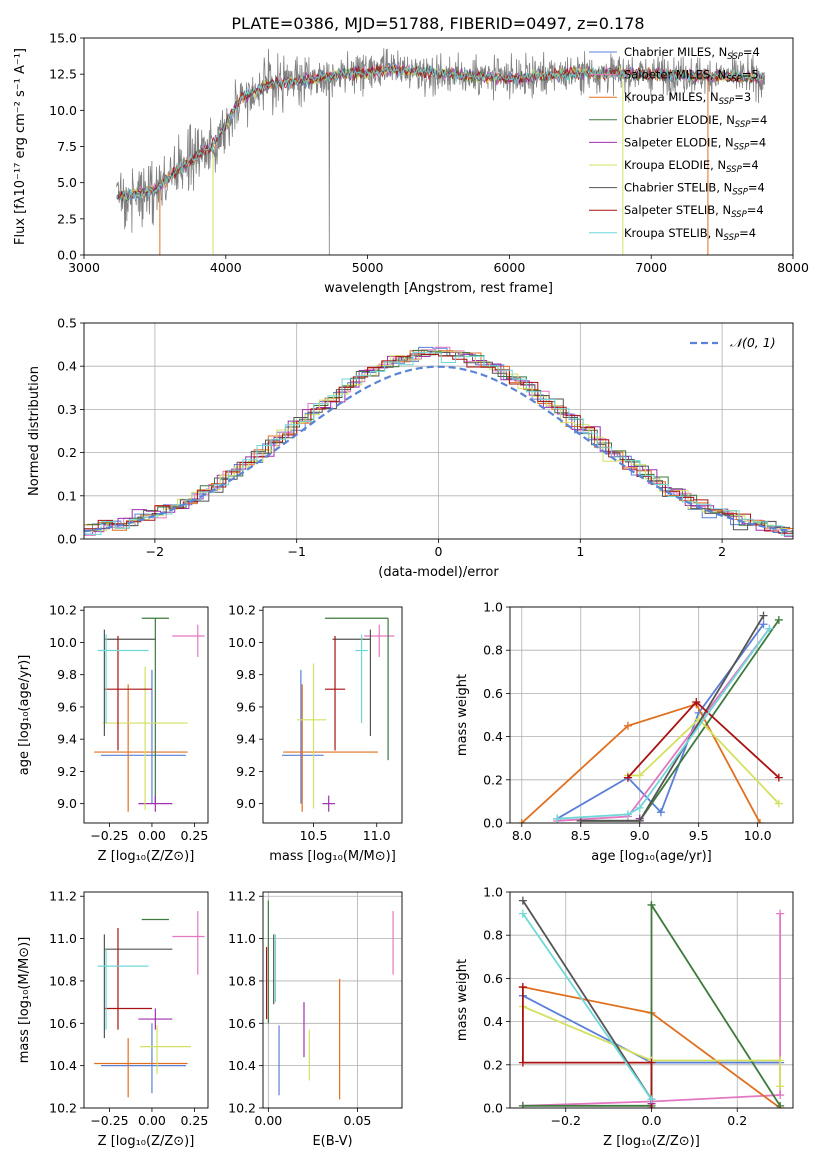 This screenshot has width=819, height=1170. Describe the element at coordinates (143, 1058) in the screenshot. I see `errorbar-point-chabrier-miles` at that location.